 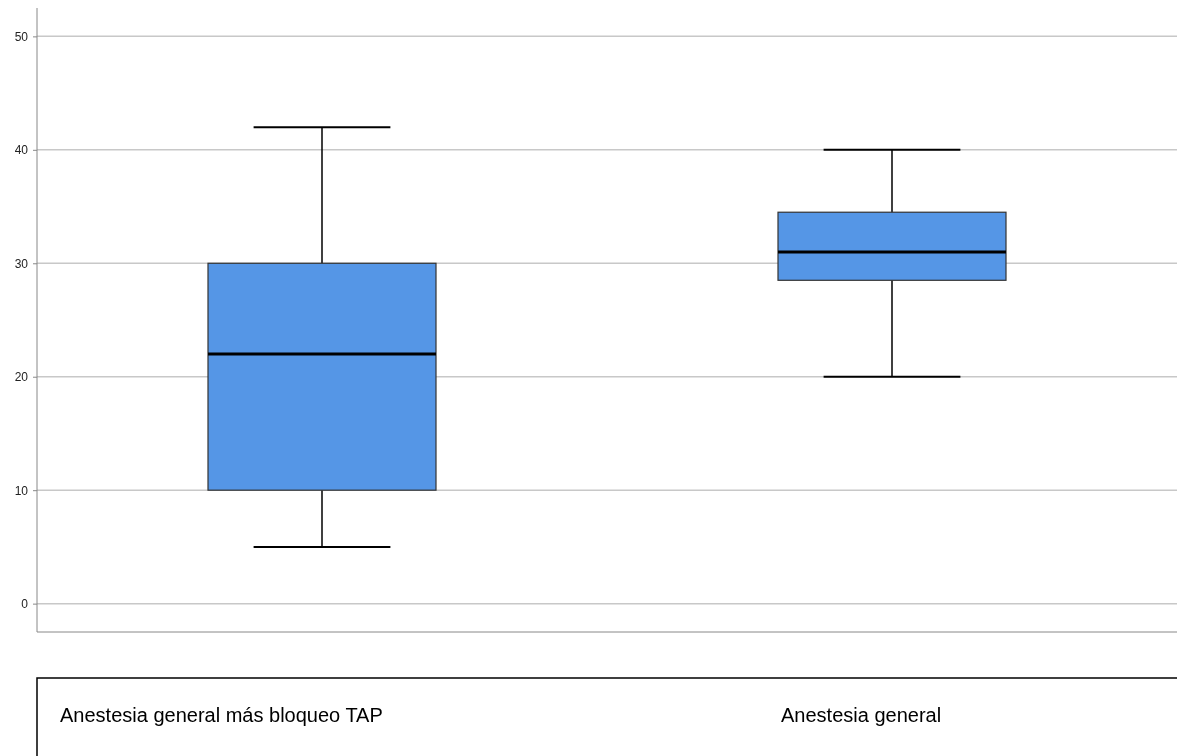 What do you see at coordinates (21, 150) in the screenshot?
I see `y-tick-label: 40` at bounding box center [21, 150].